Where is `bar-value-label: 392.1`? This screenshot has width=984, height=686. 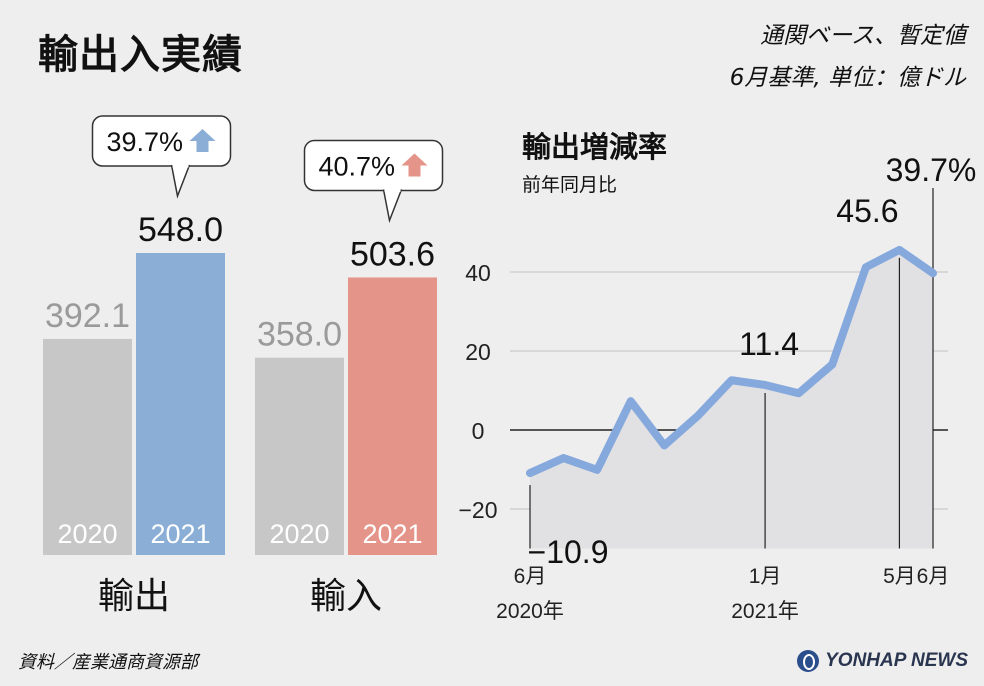 bar-value-label: 392.1 is located at coordinates (87, 316).